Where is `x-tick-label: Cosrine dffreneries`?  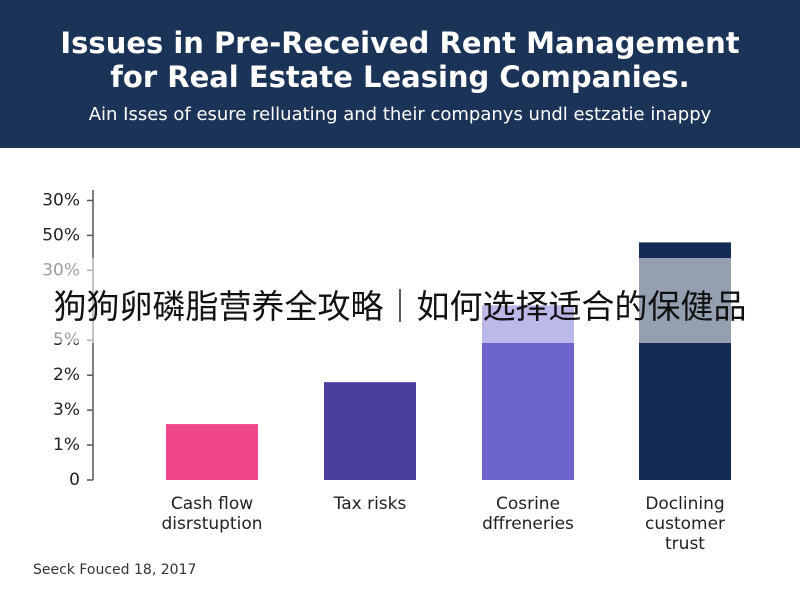 x-tick-label: Cosrine dffreneries is located at coordinates (528, 514).